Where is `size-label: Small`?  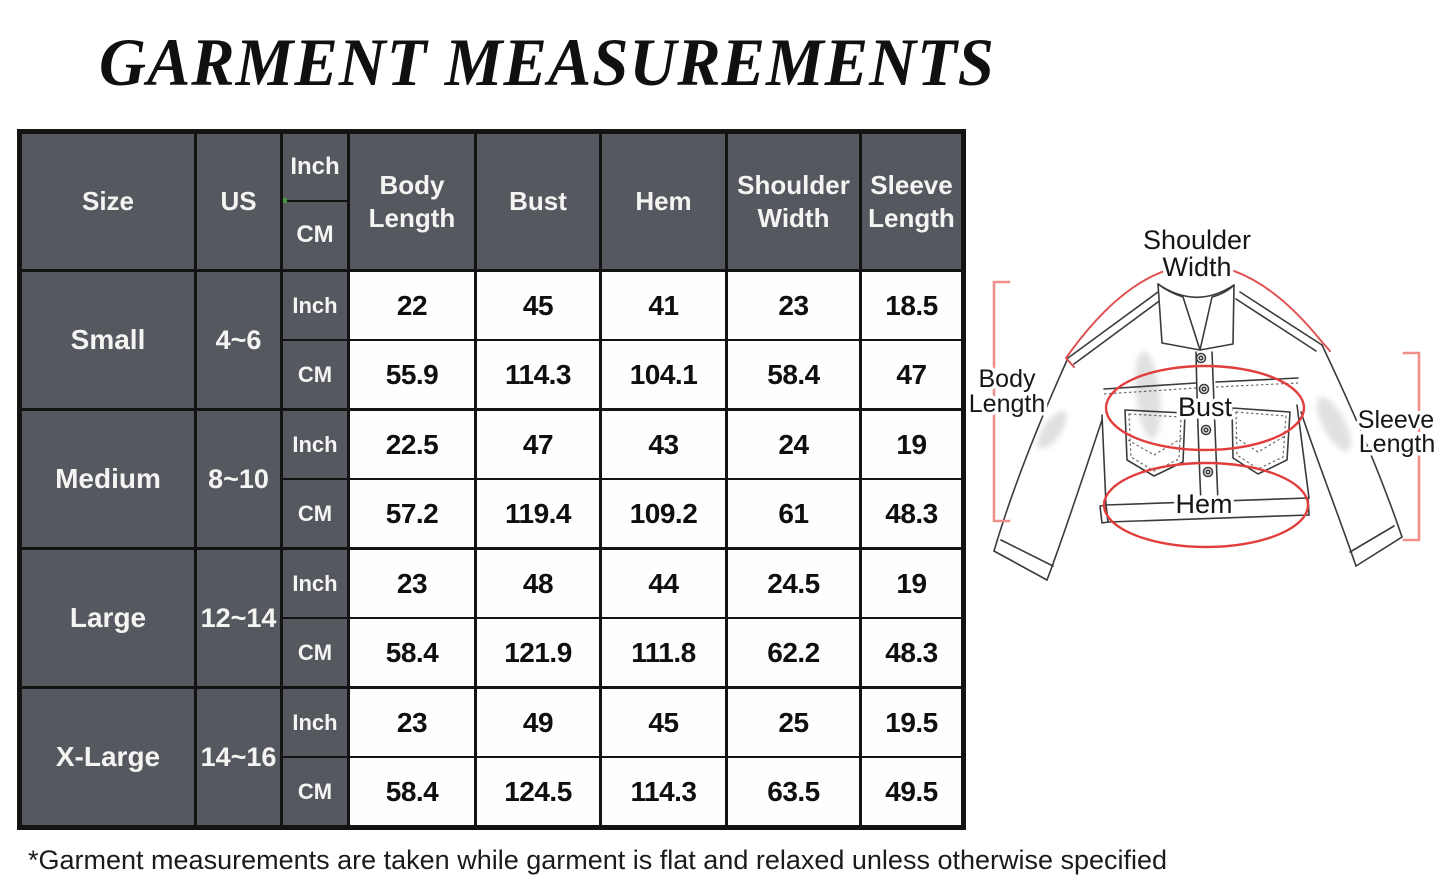 size-label: Small is located at coordinates (107, 340).